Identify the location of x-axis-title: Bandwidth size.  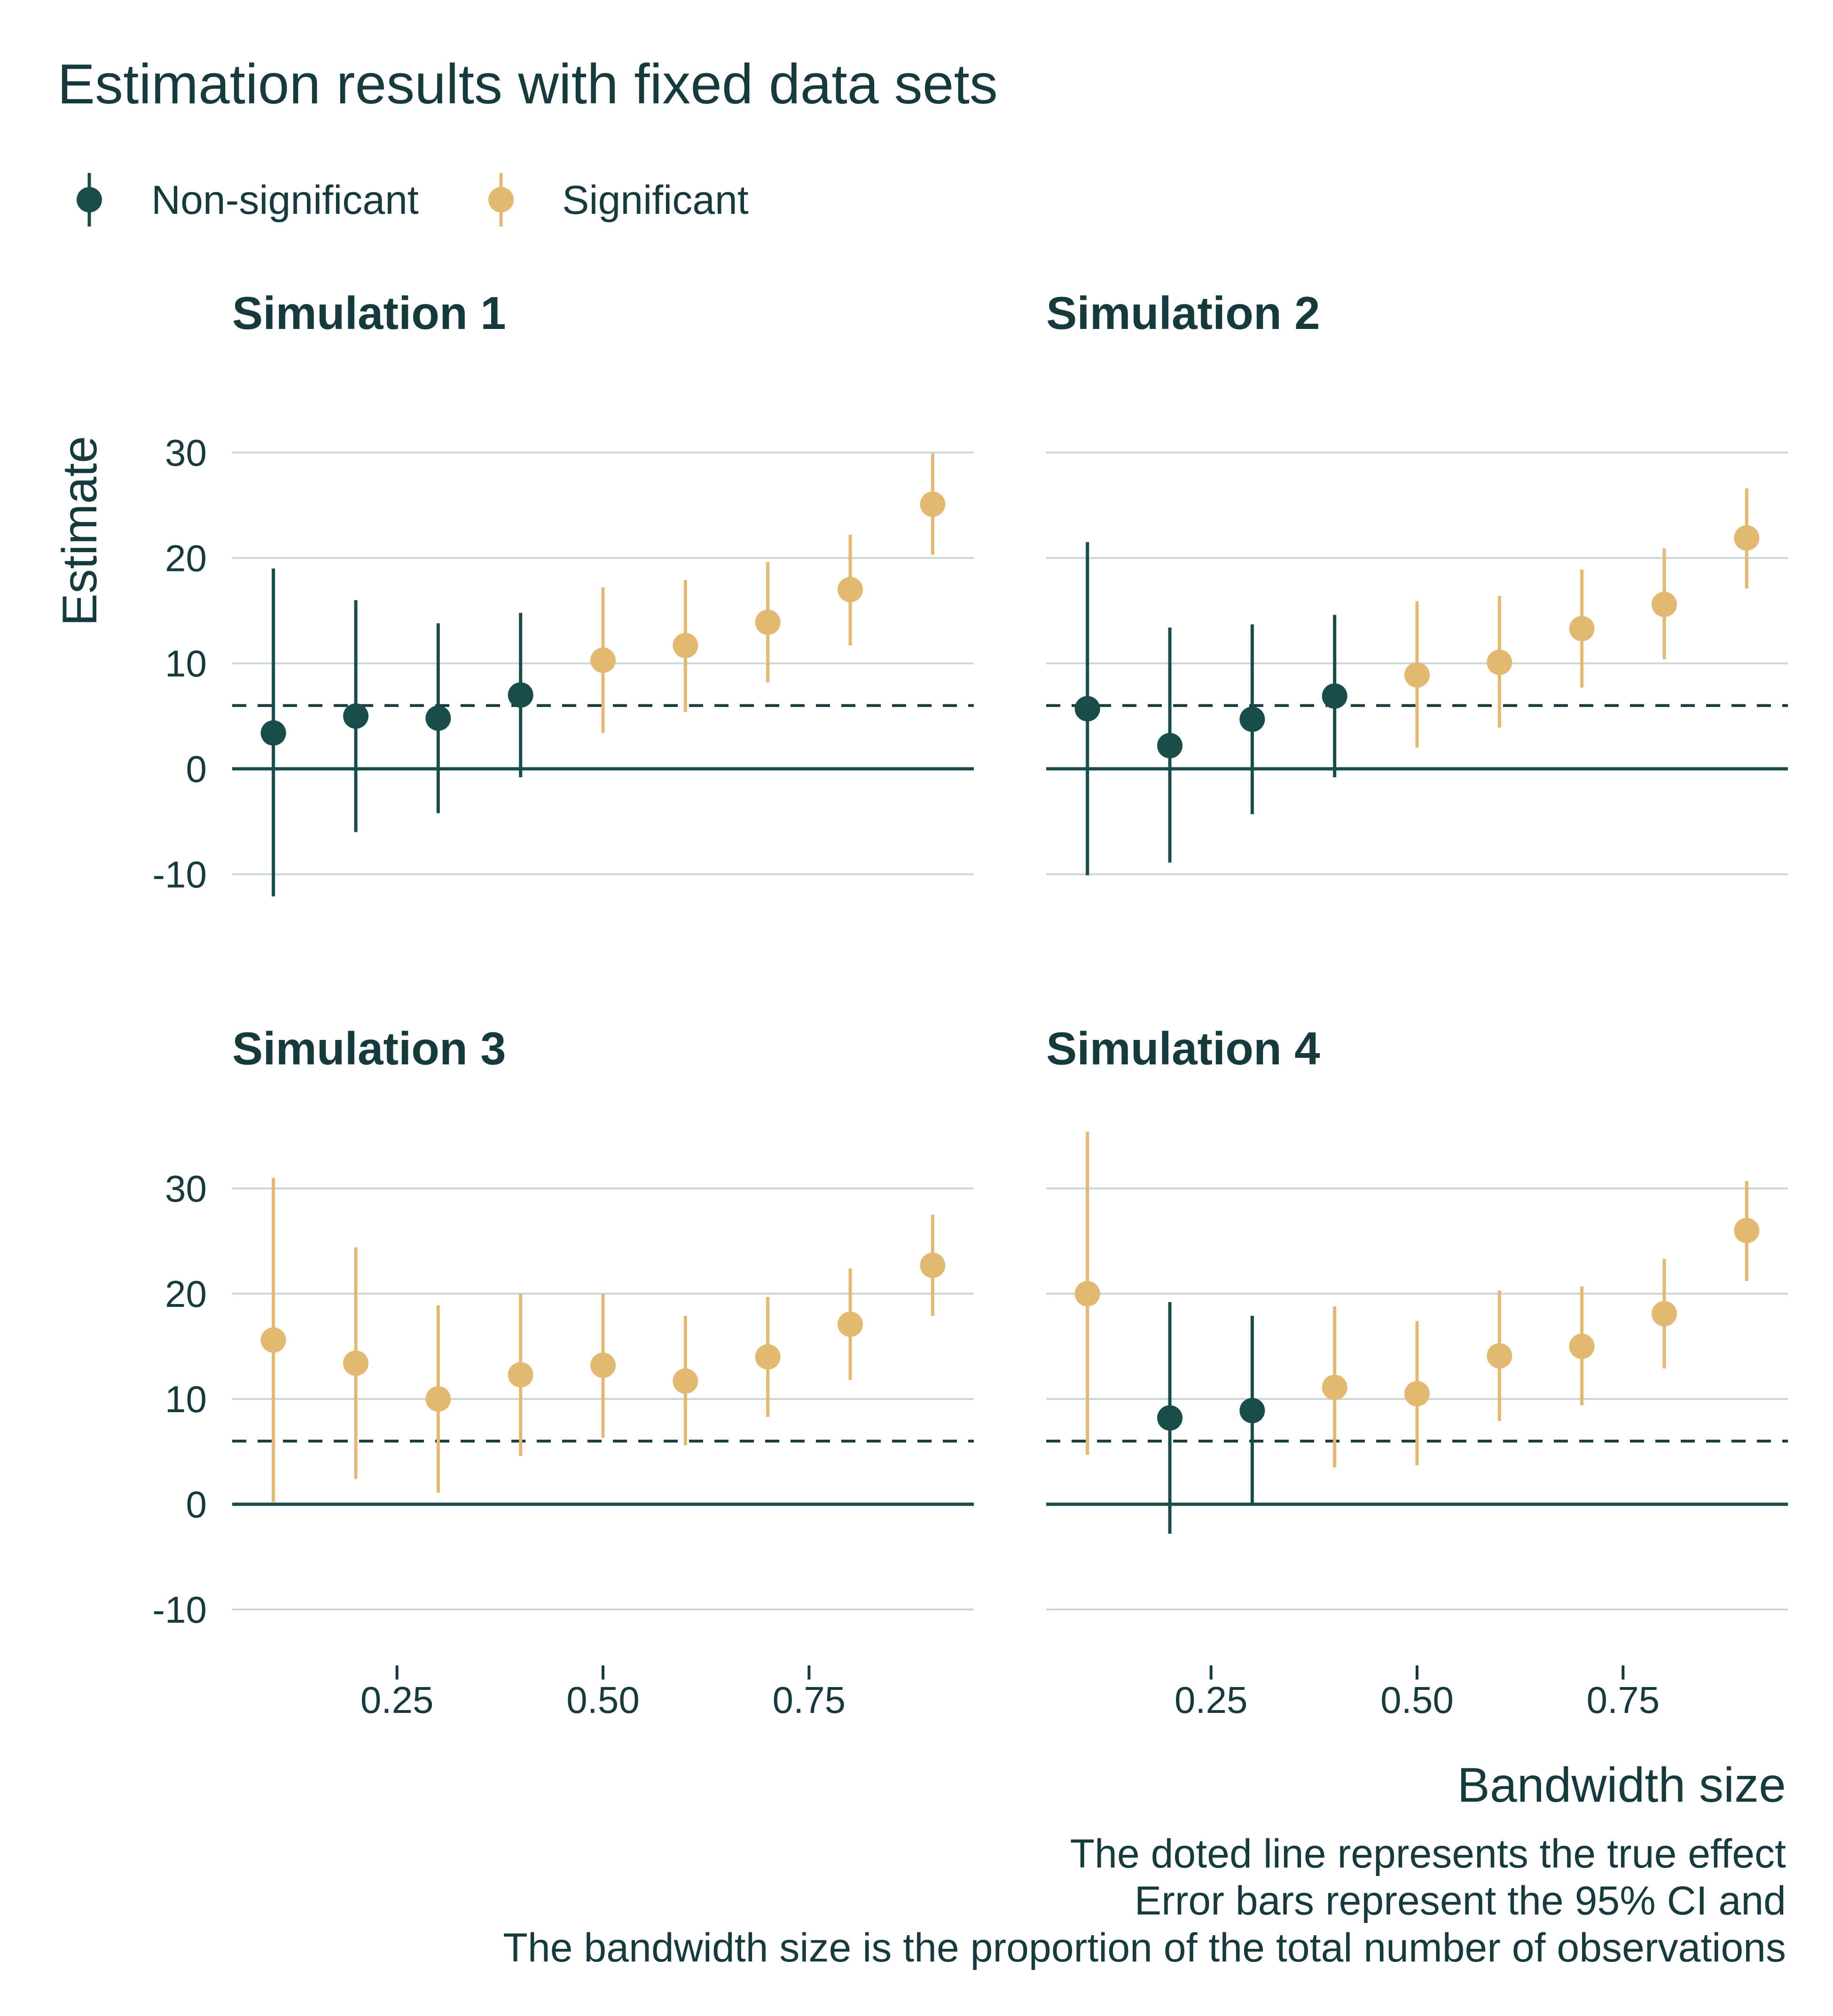
(1621, 1786).